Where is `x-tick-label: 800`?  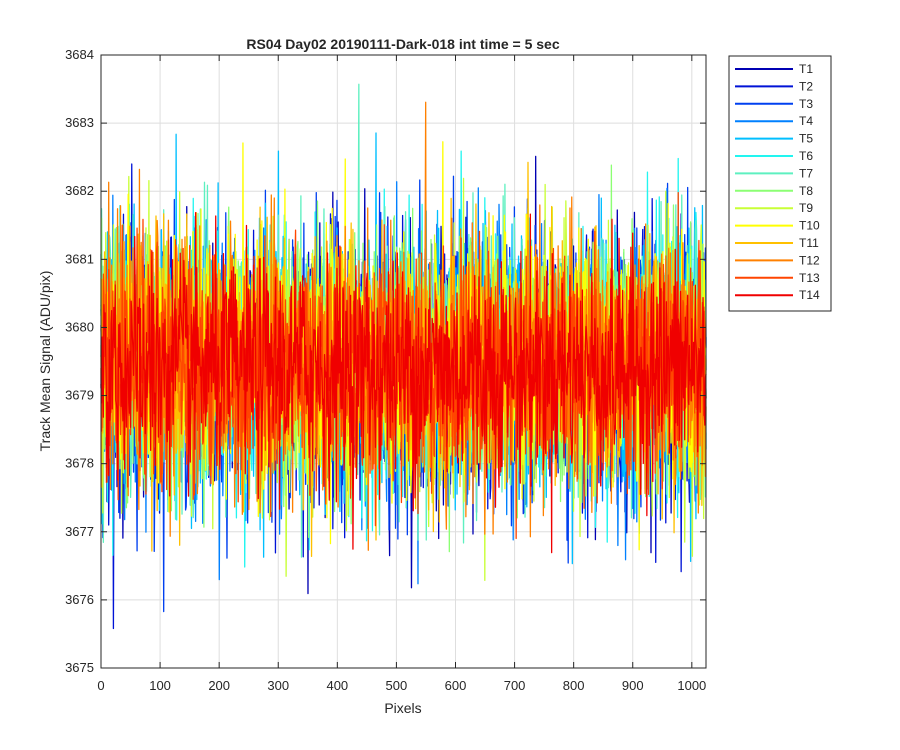
x-tick-label: 800 is located at coordinates (574, 685).